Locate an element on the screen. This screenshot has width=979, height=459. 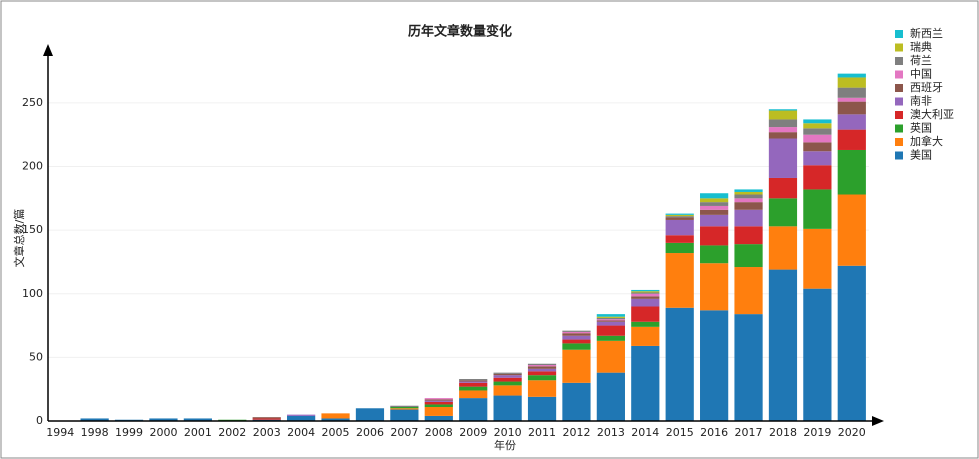
x-tick-label: 2005 is located at coordinates (336, 432).